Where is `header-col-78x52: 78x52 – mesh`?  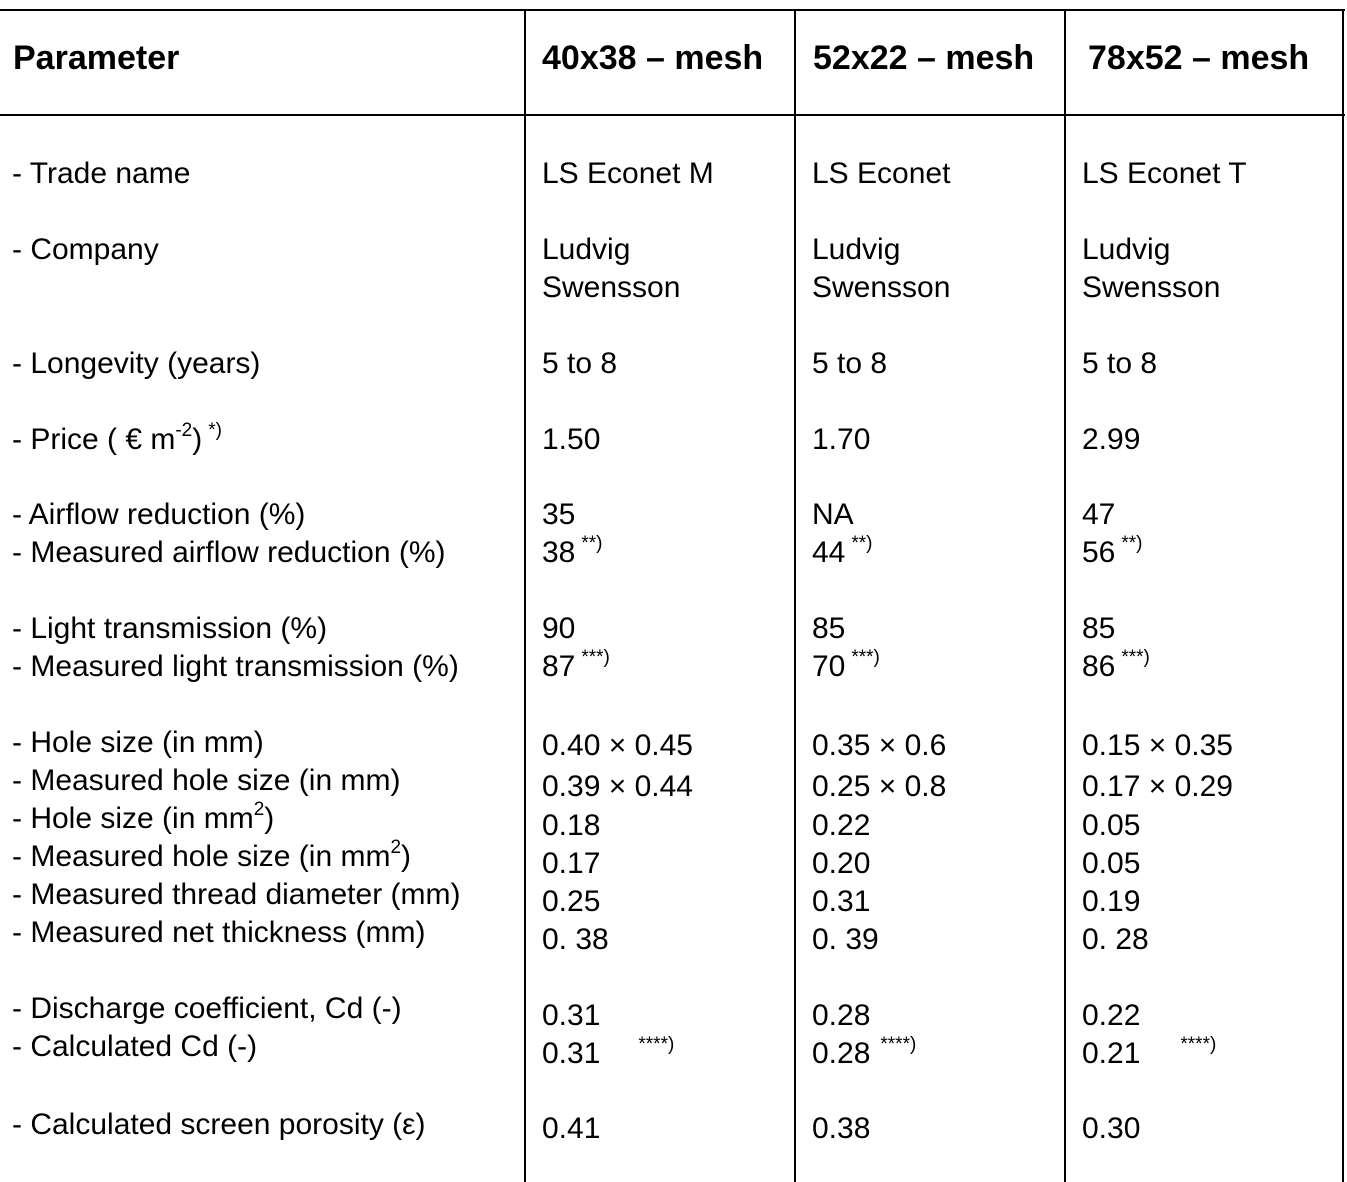 header-col-78x52: 78x52 – mesh is located at coordinates (1199, 58).